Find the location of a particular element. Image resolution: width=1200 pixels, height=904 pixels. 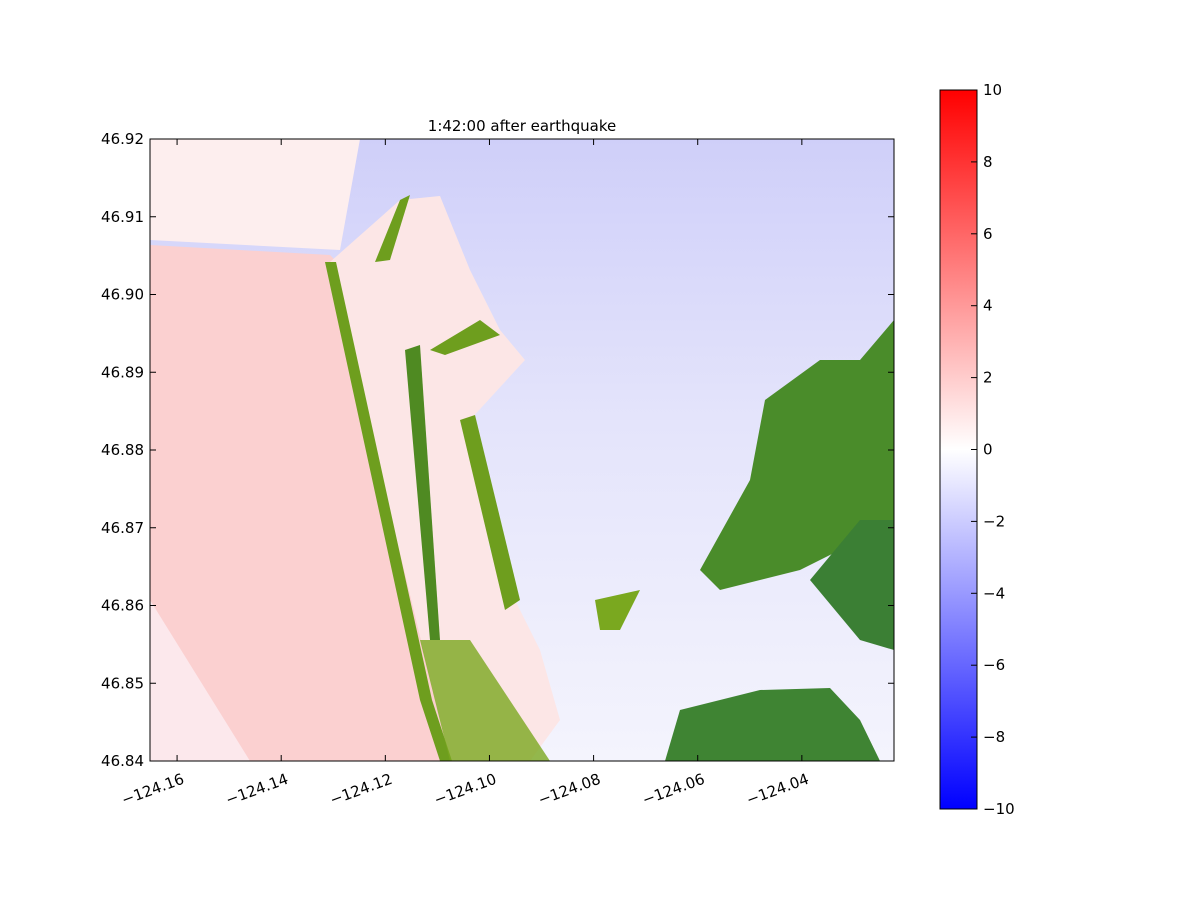

colorbar-tick-label: −2 is located at coordinates (994, 521).